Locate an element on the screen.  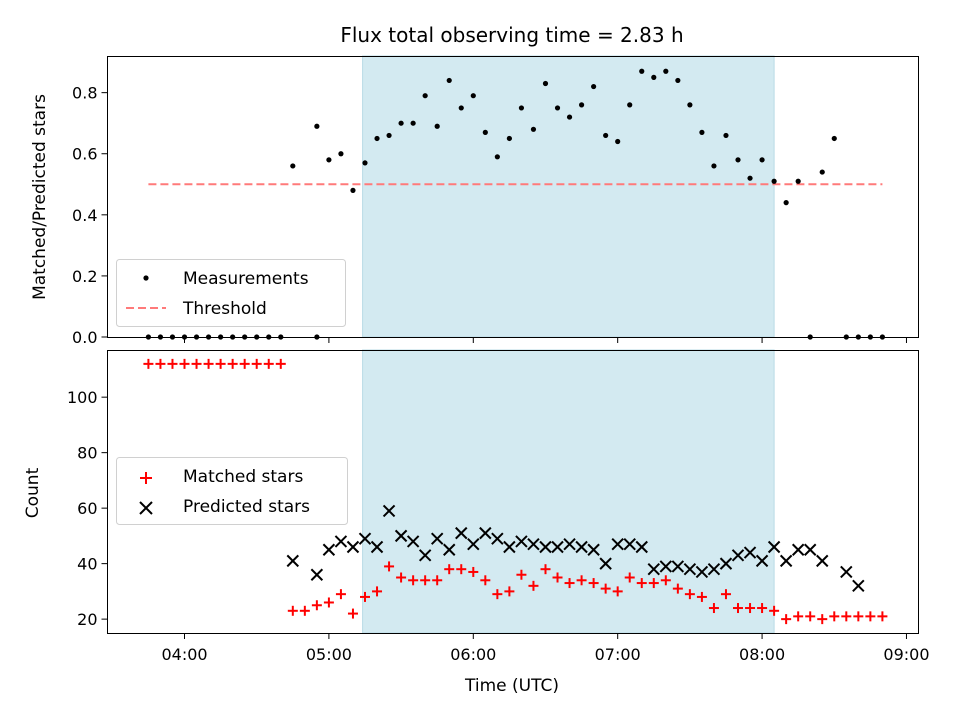
x-axis-label: Time (UTC) is located at coordinates (511, 686).